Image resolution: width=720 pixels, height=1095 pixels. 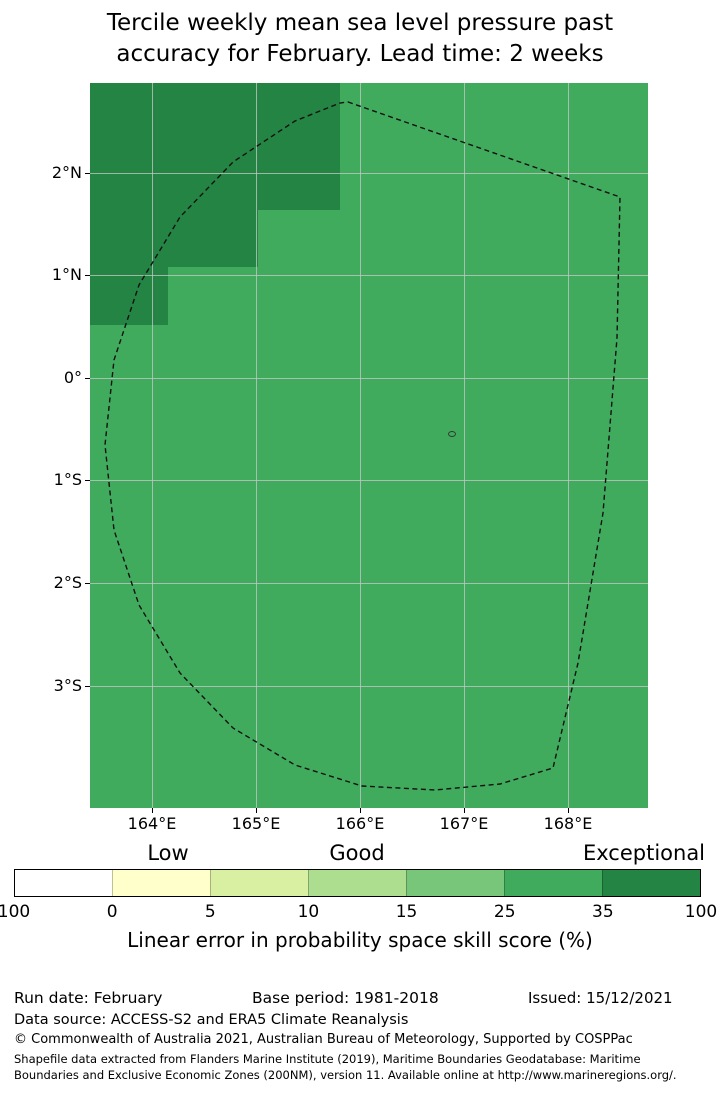 What do you see at coordinates (256, 823) in the screenshot?
I see `x-axis-label: 165°E` at bounding box center [256, 823].